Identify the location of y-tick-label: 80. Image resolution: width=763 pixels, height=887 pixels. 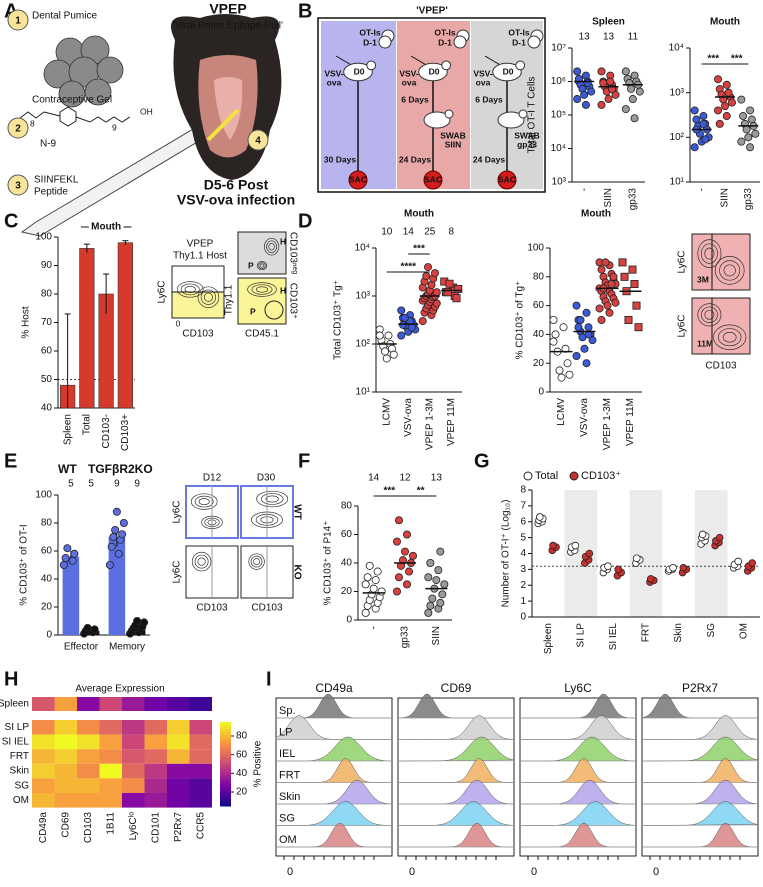
(47, 523).